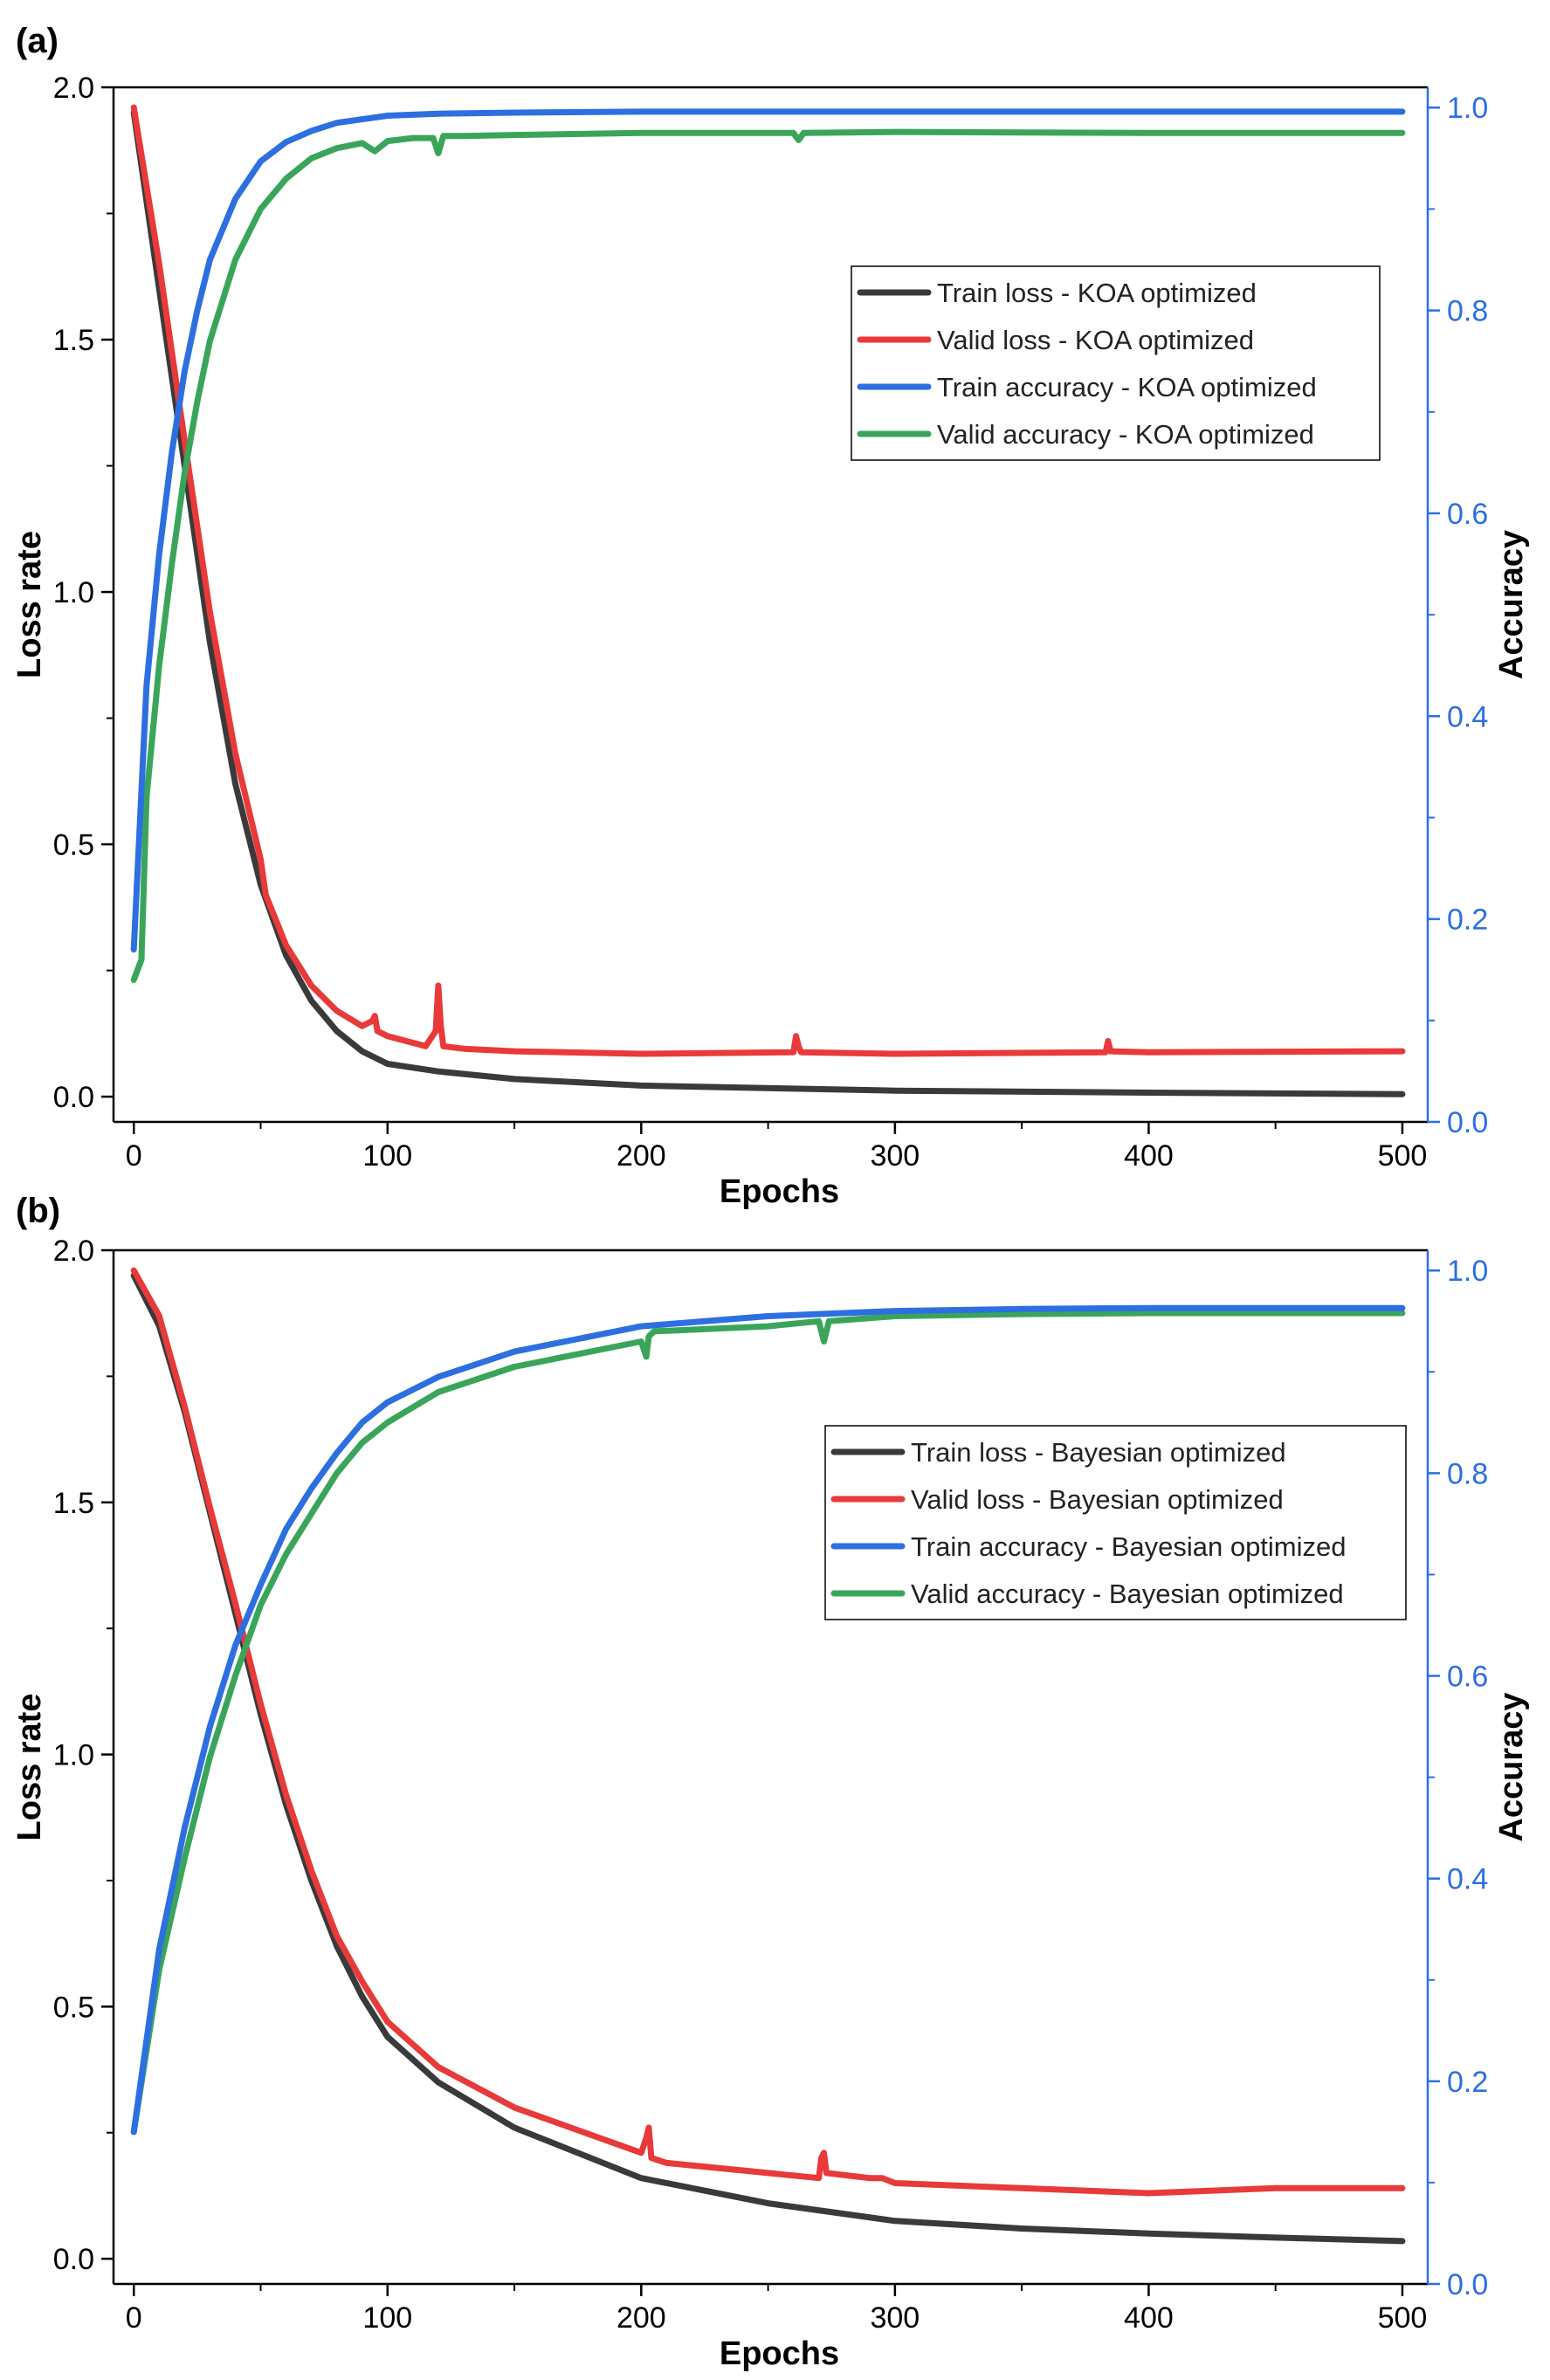 The height and width of the screenshot is (2380, 1550). What do you see at coordinates (1127, 1594) in the screenshot?
I see `legend-label-valid-acc: Valid accuracy - Bayesian optimized` at bounding box center [1127, 1594].